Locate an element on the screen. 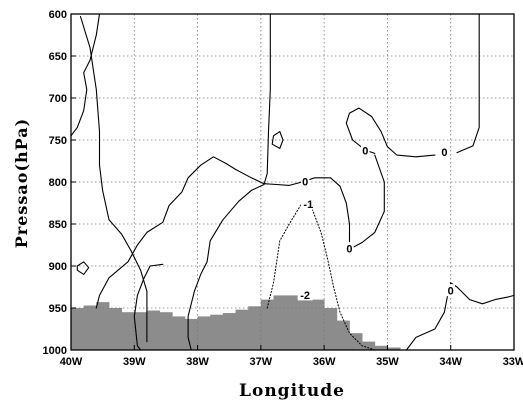  y-tick-label: 1000 is located at coordinates (55, 351).